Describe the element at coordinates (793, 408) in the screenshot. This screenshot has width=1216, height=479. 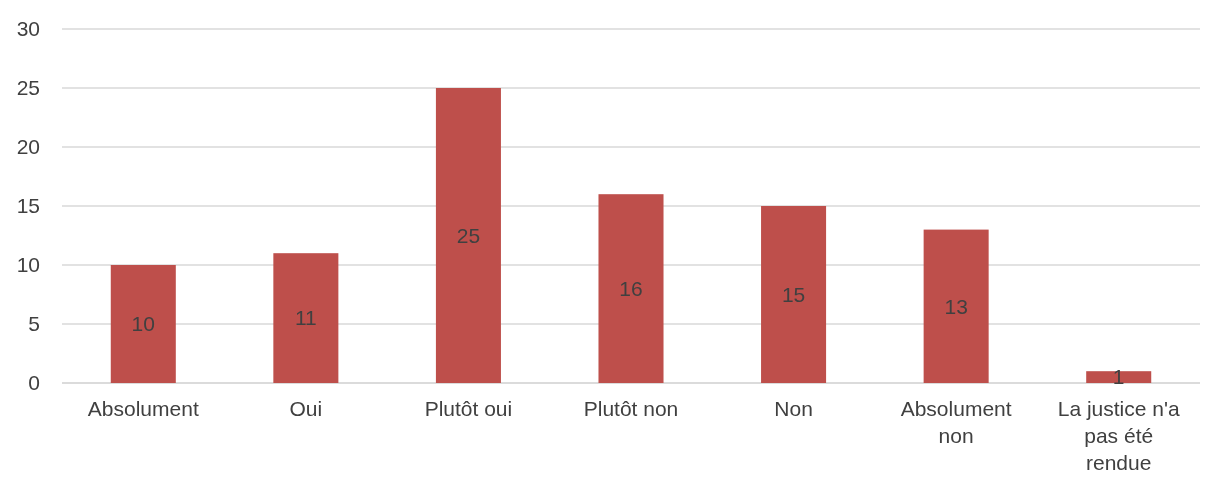
I see `x-tick-label: Non` at that location.